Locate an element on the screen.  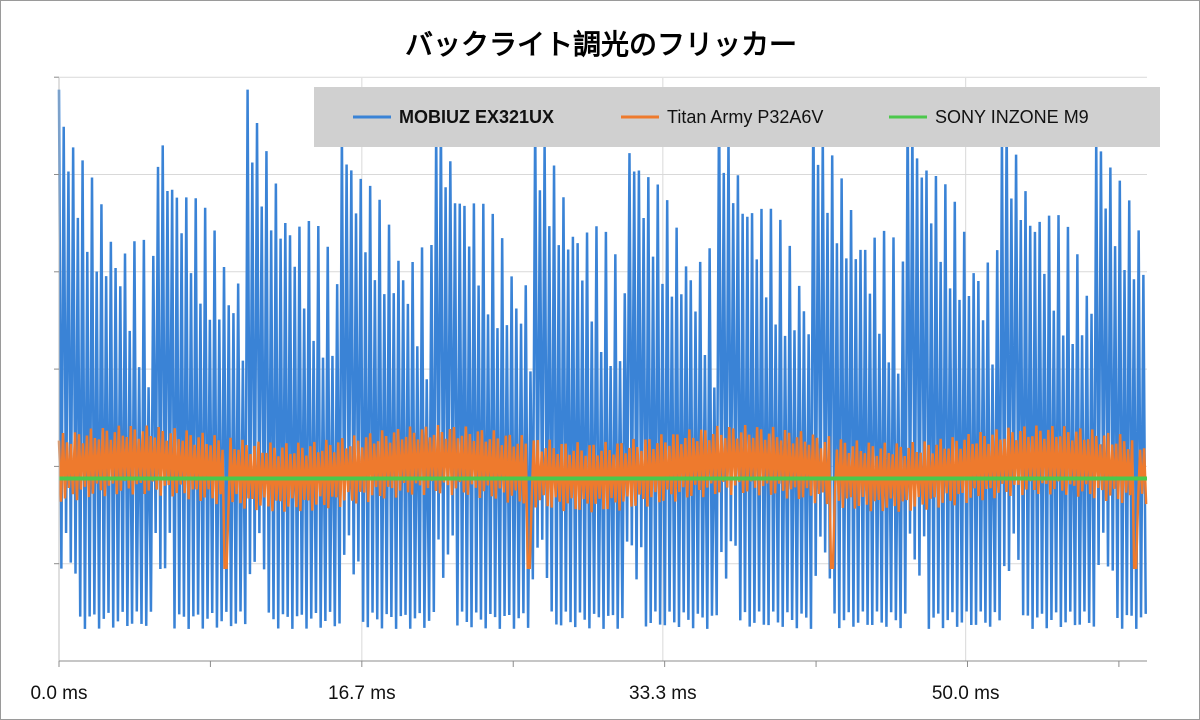
legend-label: SONY INZONE M9 is located at coordinates (1012, 117).